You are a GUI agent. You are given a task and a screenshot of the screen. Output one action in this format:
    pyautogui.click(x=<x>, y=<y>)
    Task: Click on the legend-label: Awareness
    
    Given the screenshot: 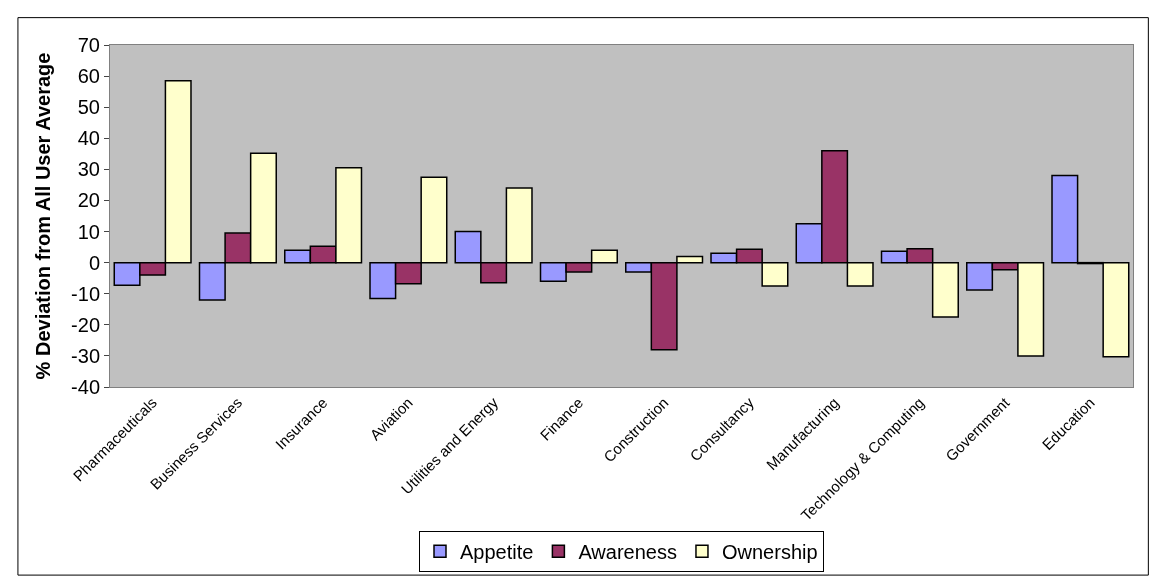 What is the action you would take?
    pyautogui.click(x=627, y=551)
    